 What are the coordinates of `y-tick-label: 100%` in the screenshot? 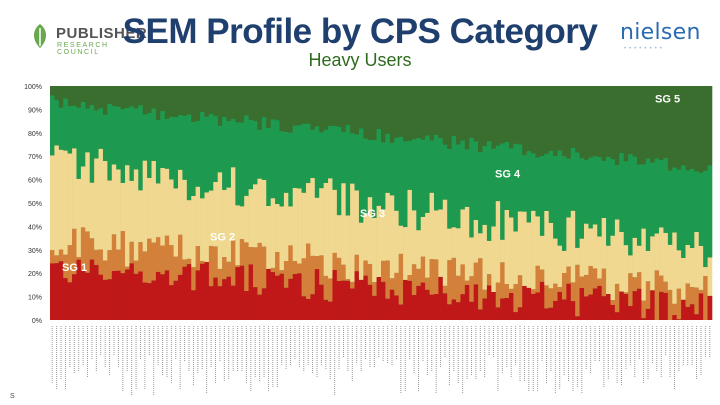 It's located at (33, 87).